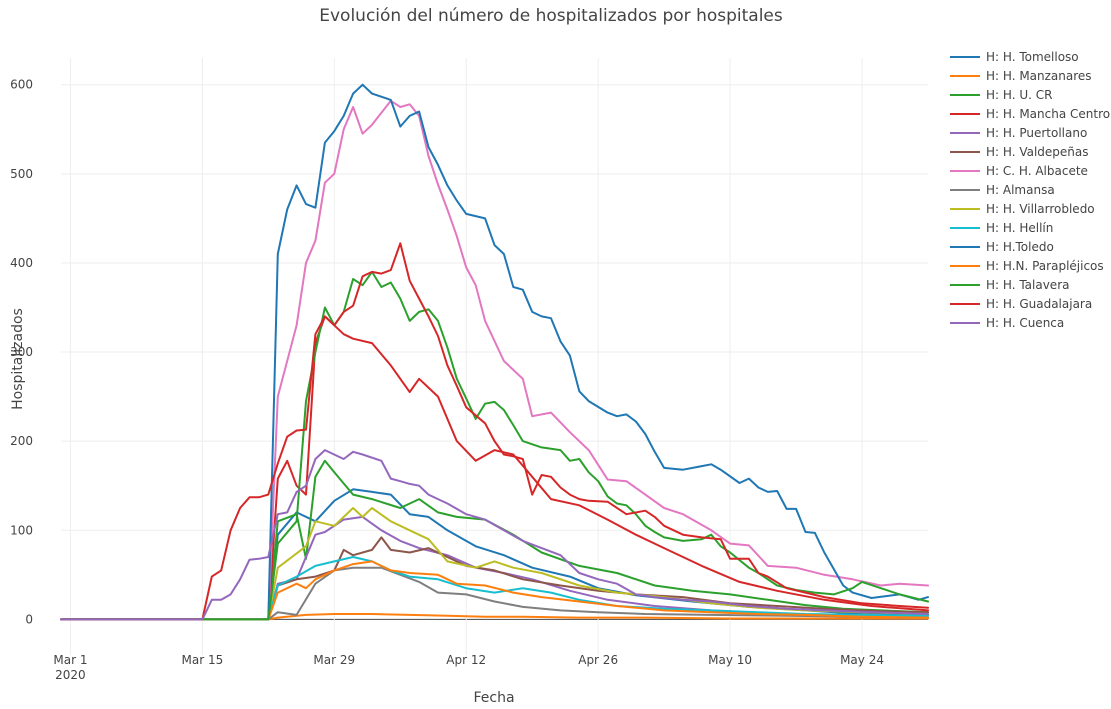 Image resolution: width=1111 pixels, height=709 pixels. What do you see at coordinates (1019, 228) in the screenshot?
I see `legend-label: H: H. Hellín` at bounding box center [1019, 228].